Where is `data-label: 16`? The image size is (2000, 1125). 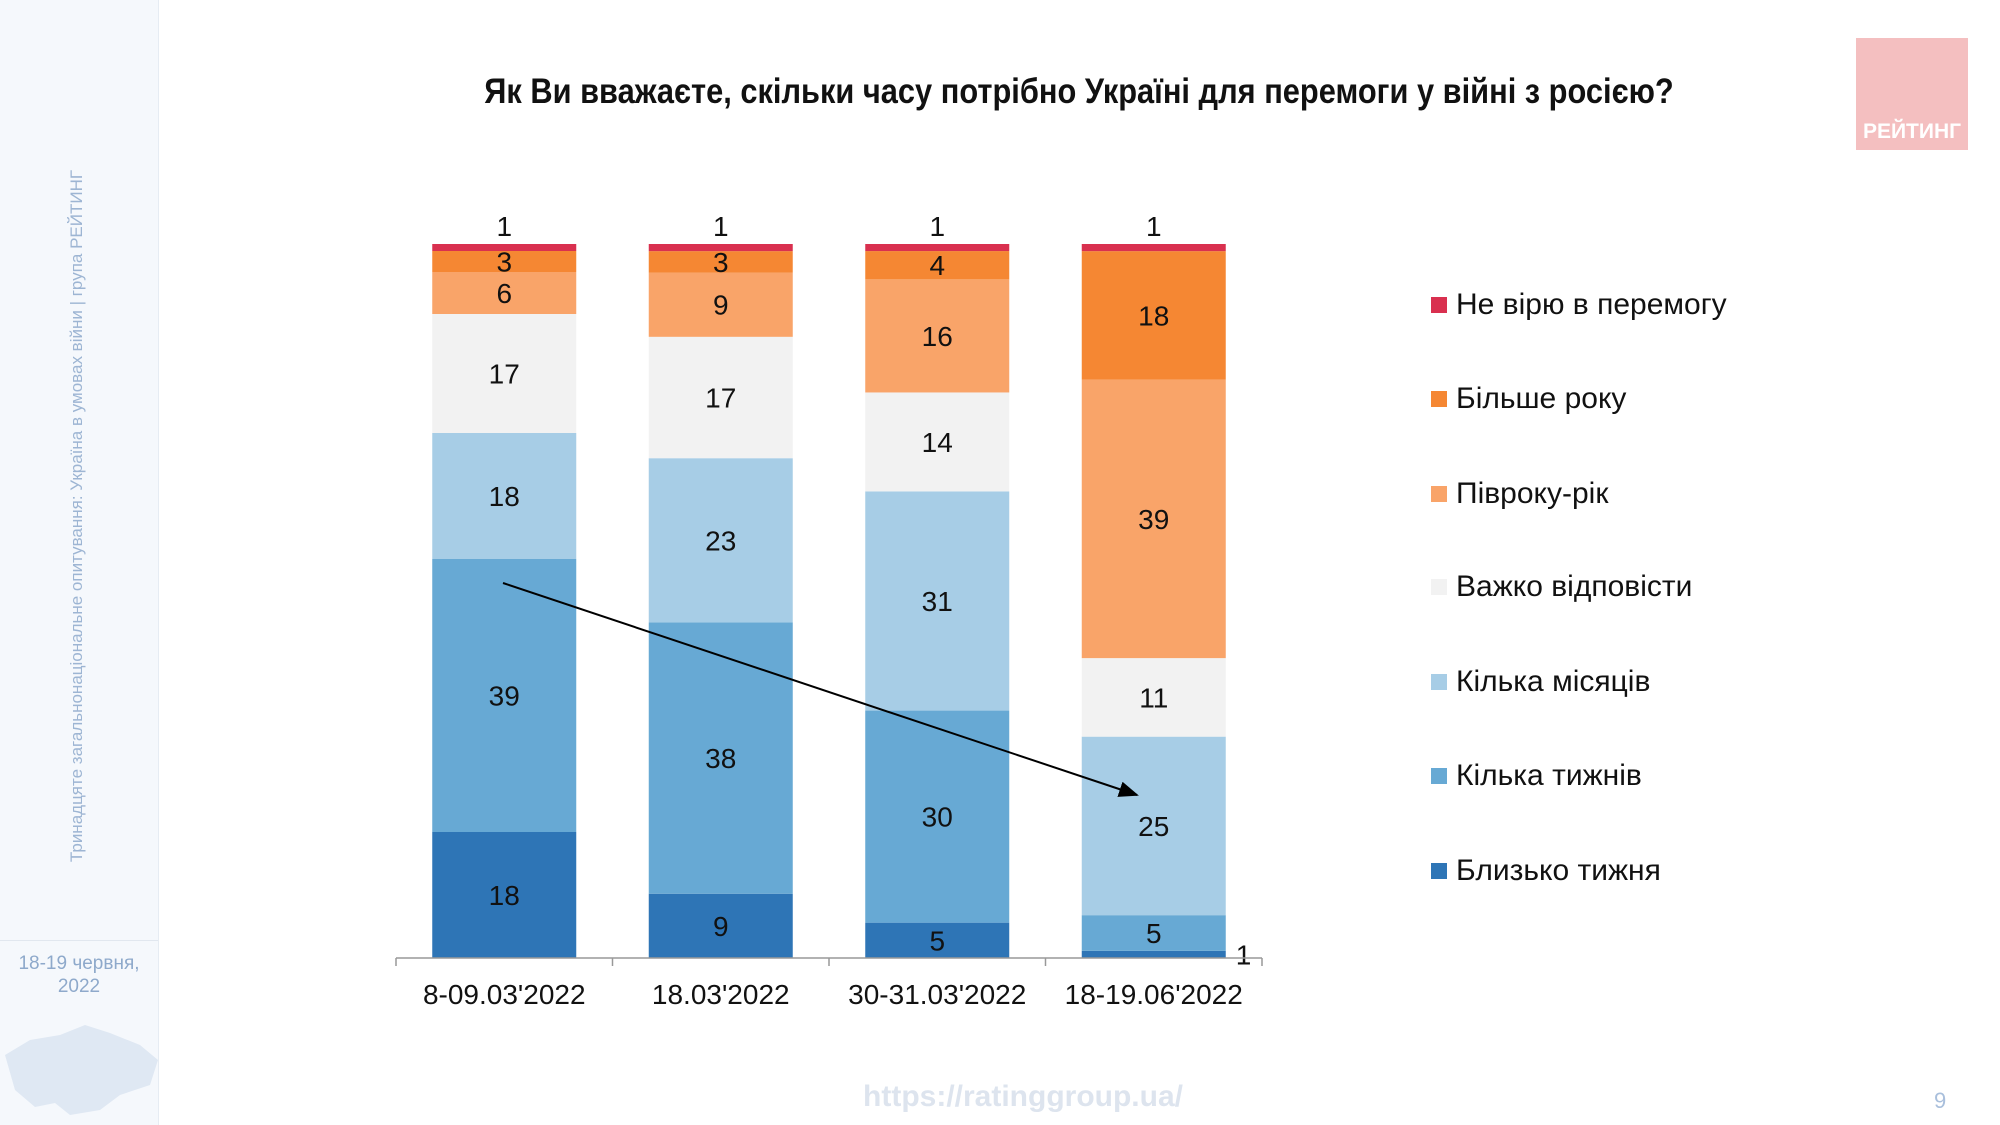 data-label: 16 is located at coordinates (937, 336).